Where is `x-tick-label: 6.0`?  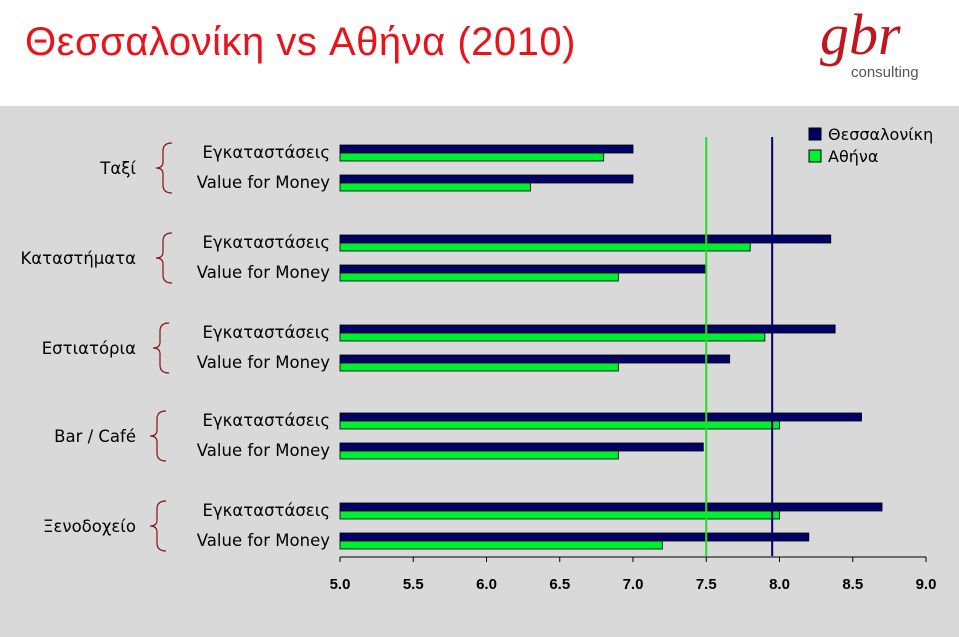 x-tick-label: 6.0 is located at coordinates (486, 584).